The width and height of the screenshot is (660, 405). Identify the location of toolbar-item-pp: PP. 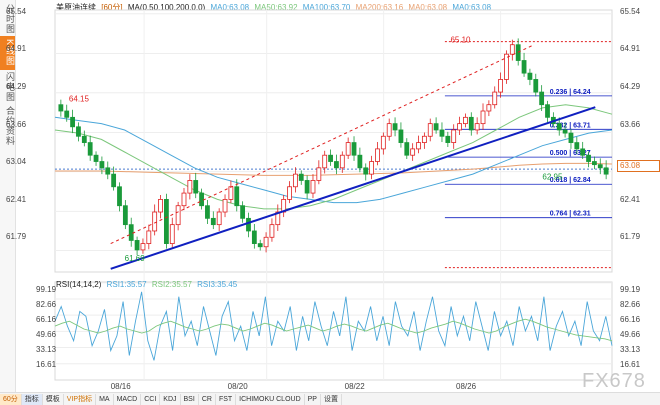
(313, 399).